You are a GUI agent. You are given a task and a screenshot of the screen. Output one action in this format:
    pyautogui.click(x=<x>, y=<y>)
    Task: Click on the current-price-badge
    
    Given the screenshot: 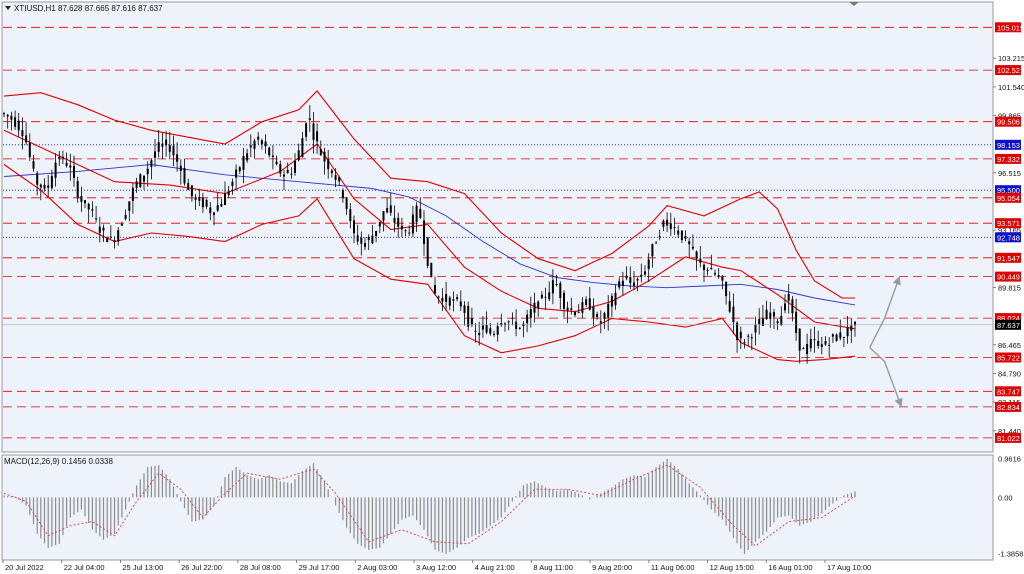 What is the action you would take?
    pyautogui.click(x=1008, y=324)
    